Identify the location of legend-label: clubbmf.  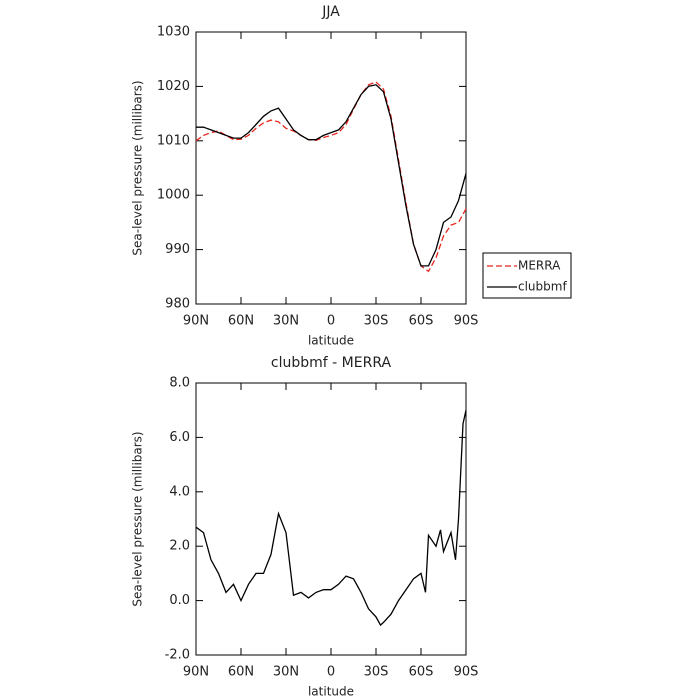
(542, 287).